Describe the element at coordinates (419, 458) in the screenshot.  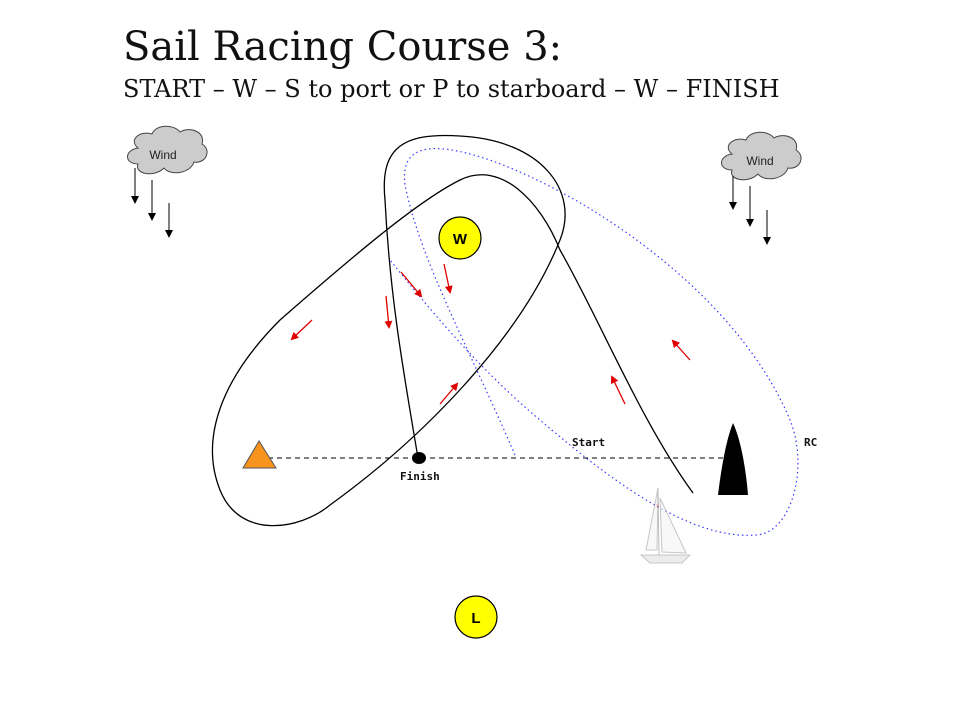
I see `finish-mark` at that location.